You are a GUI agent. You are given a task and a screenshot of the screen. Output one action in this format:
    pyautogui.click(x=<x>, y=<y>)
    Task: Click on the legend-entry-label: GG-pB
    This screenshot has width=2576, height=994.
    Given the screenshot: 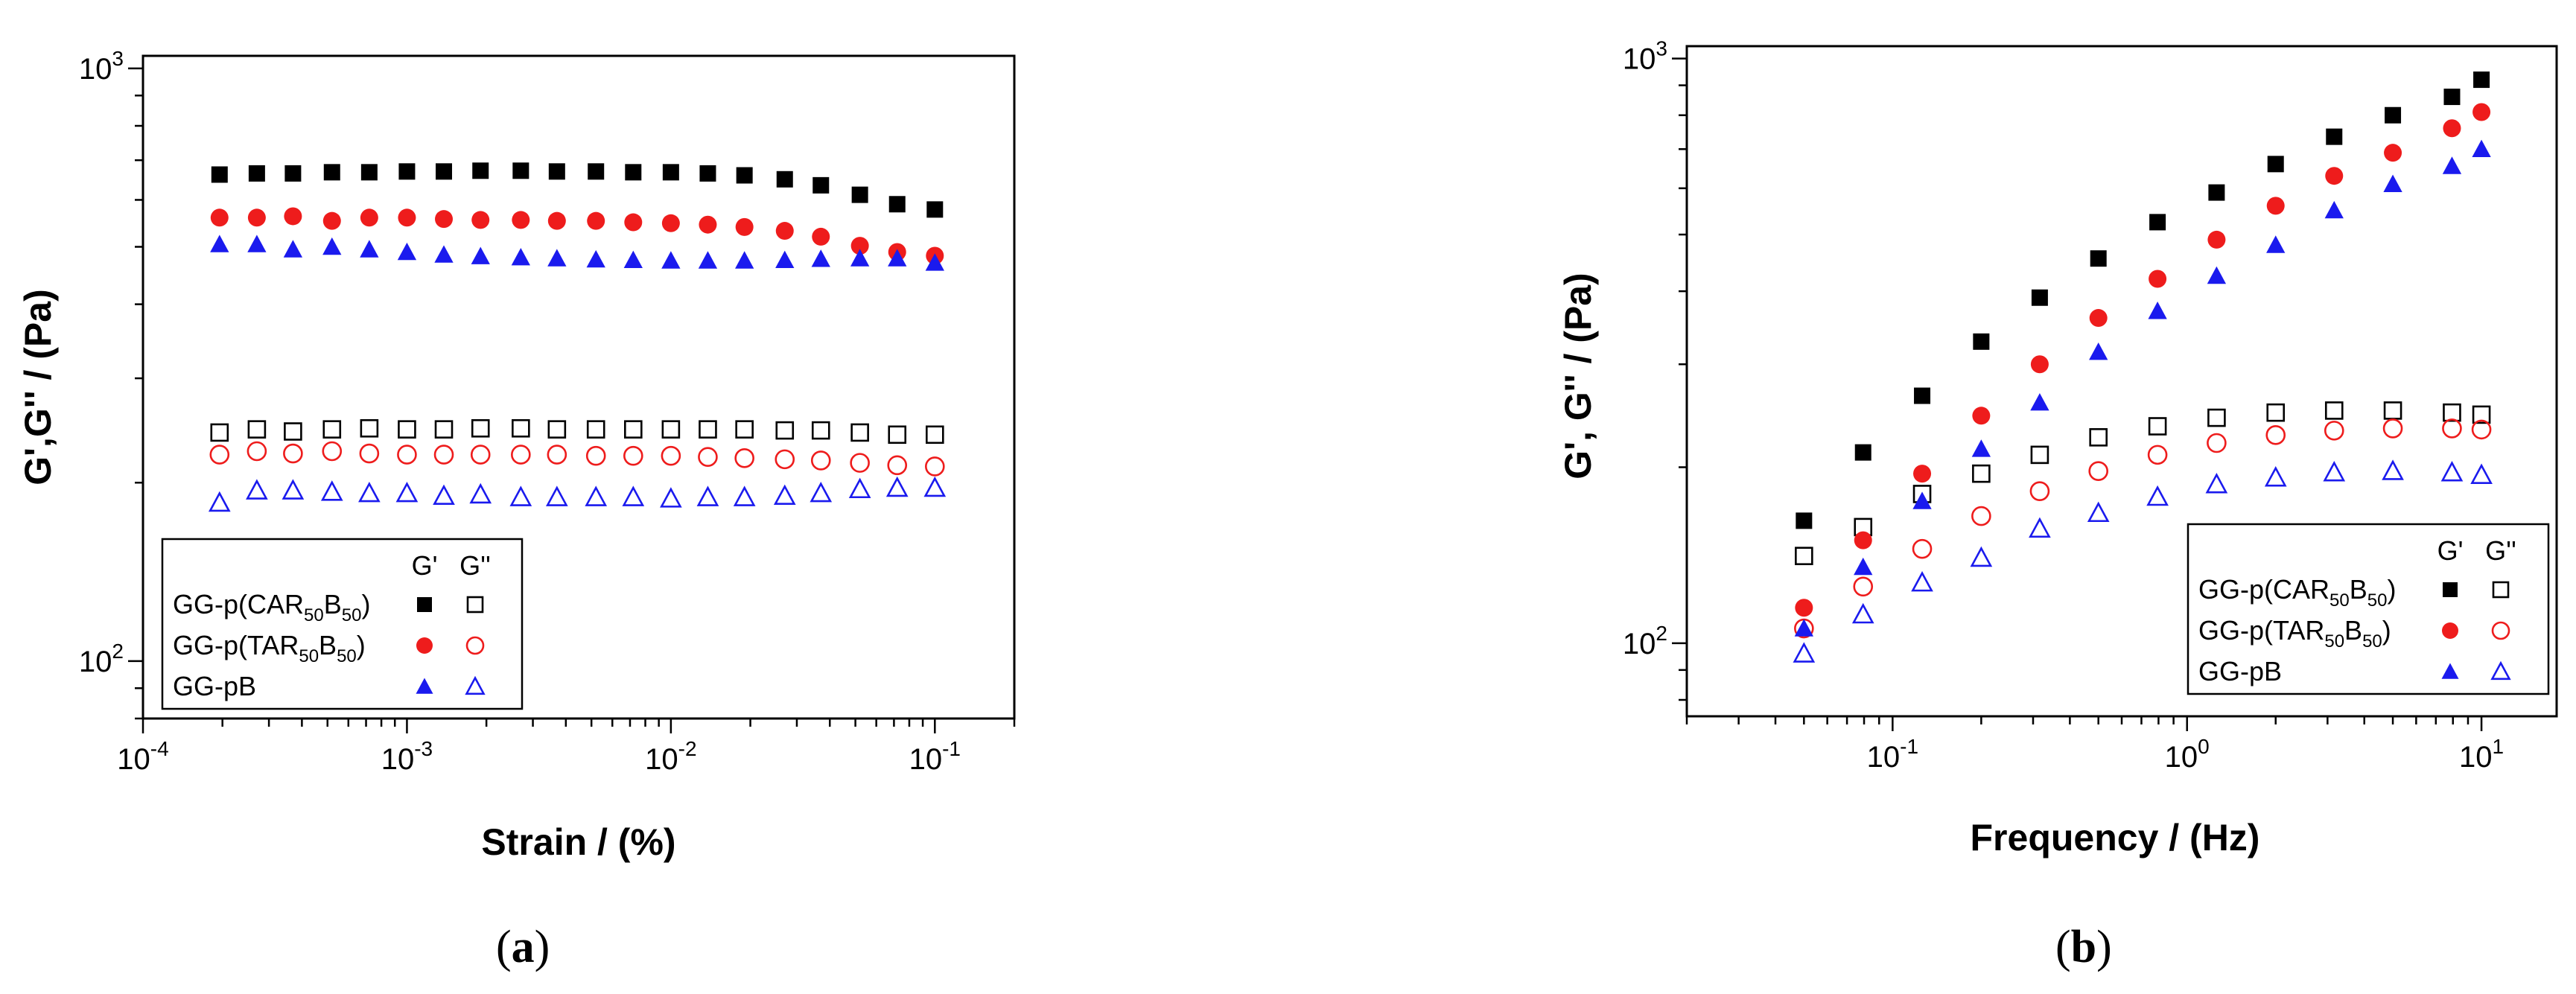 What is the action you would take?
    pyautogui.click(x=2240, y=671)
    